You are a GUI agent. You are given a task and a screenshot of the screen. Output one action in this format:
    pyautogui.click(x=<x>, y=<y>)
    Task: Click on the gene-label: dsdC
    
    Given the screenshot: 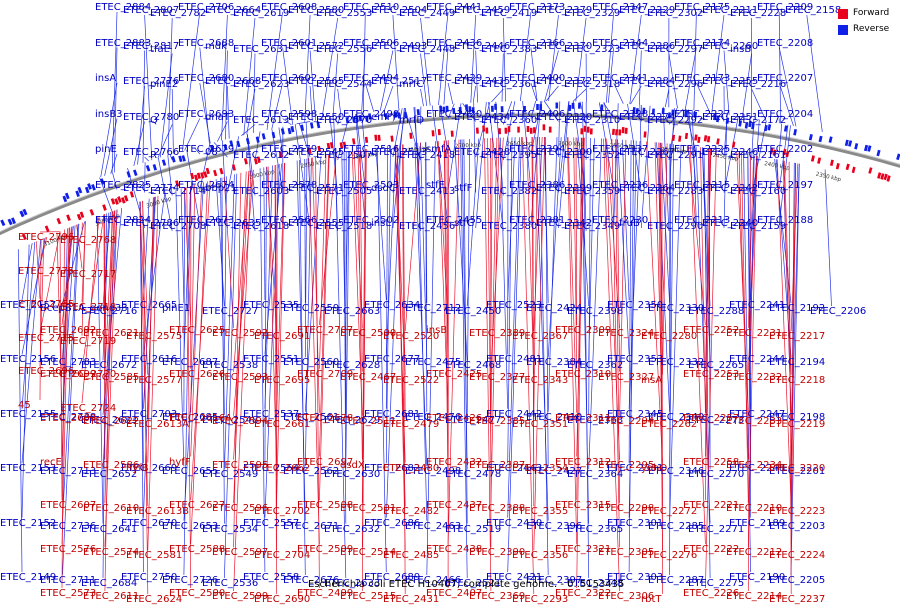 What is the action you would take?
    pyautogui.click(x=383, y=188)
    